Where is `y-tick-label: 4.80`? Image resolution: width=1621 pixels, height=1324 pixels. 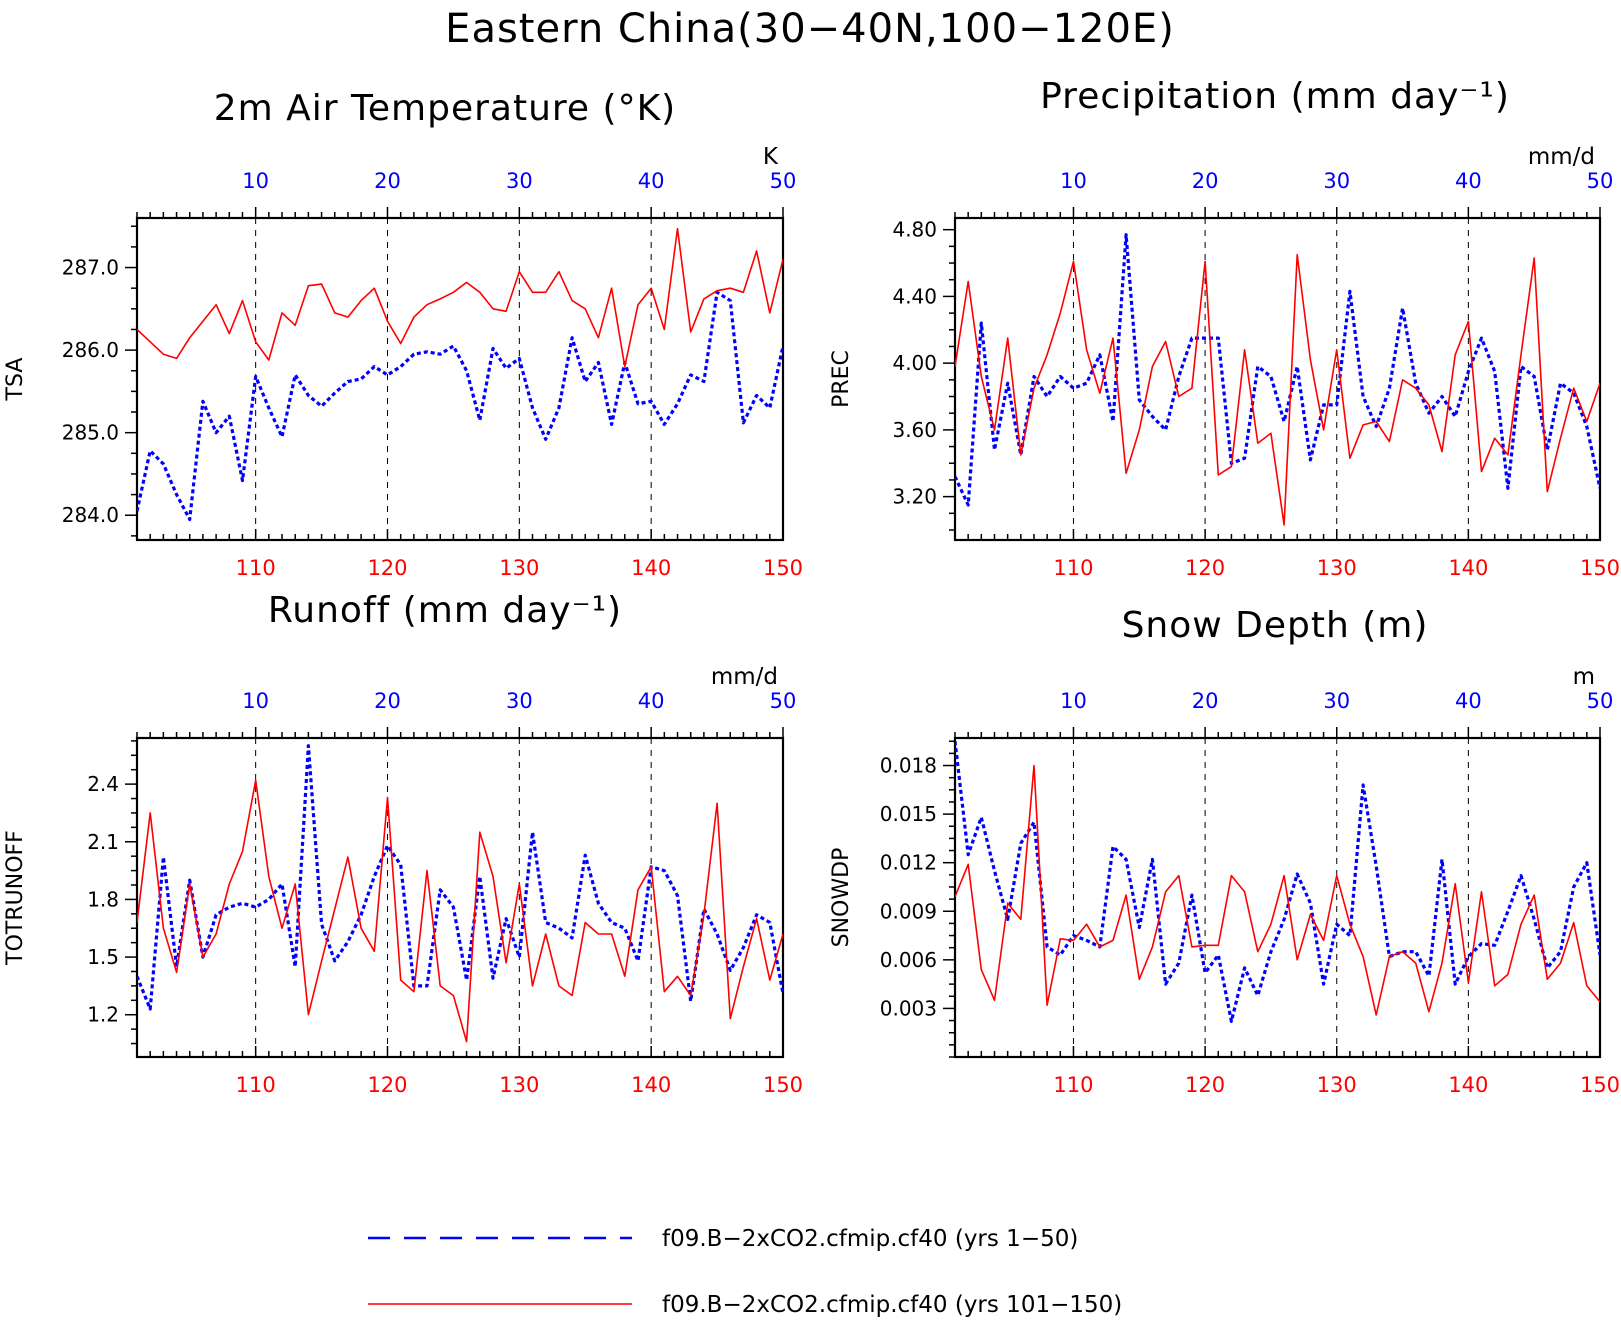 y-tick-label: 4.80 is located at coordinates (914, 230).